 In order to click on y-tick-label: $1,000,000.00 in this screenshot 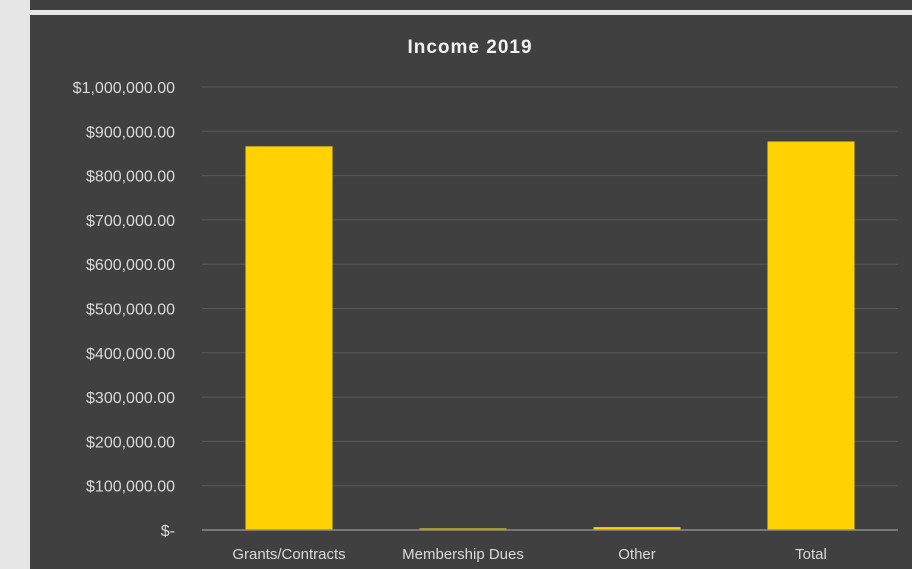, I will do `click(124, 88)`.